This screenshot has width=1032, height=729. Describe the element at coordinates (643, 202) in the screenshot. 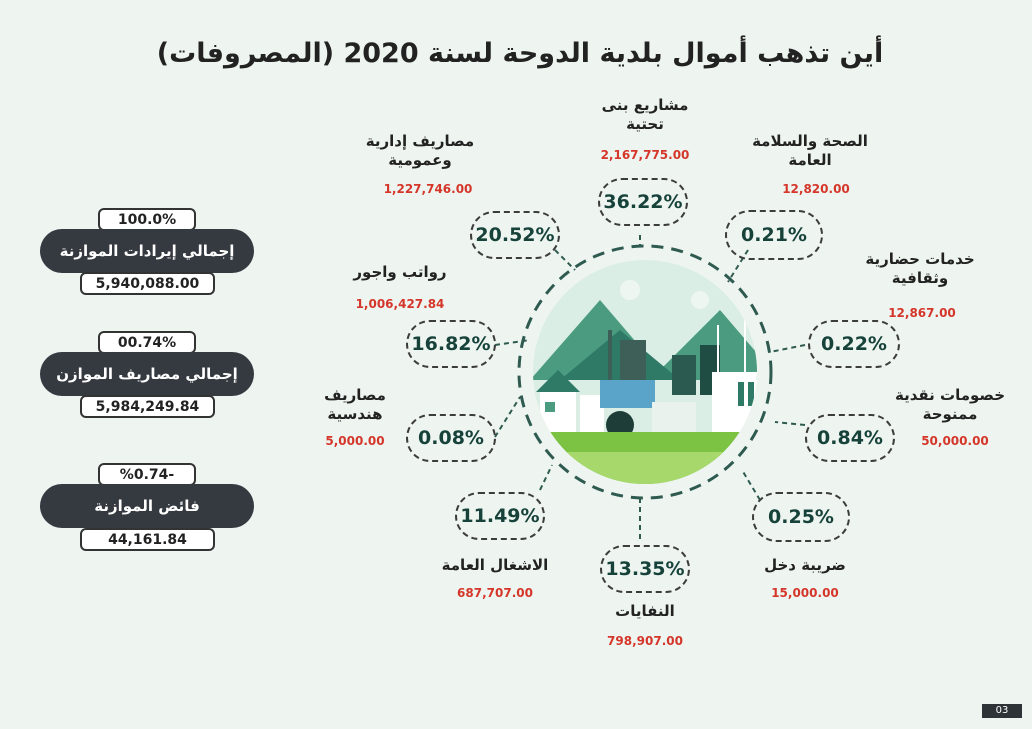

I see `infra-percent: 36.22%` at that location.